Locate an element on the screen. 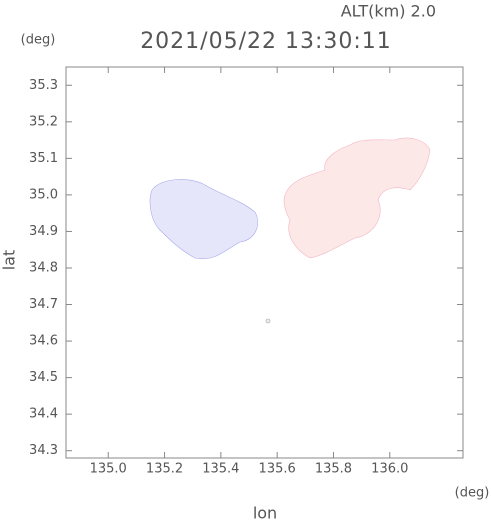  y-tick-label: 35.3 is located at coordinates (43, 85).